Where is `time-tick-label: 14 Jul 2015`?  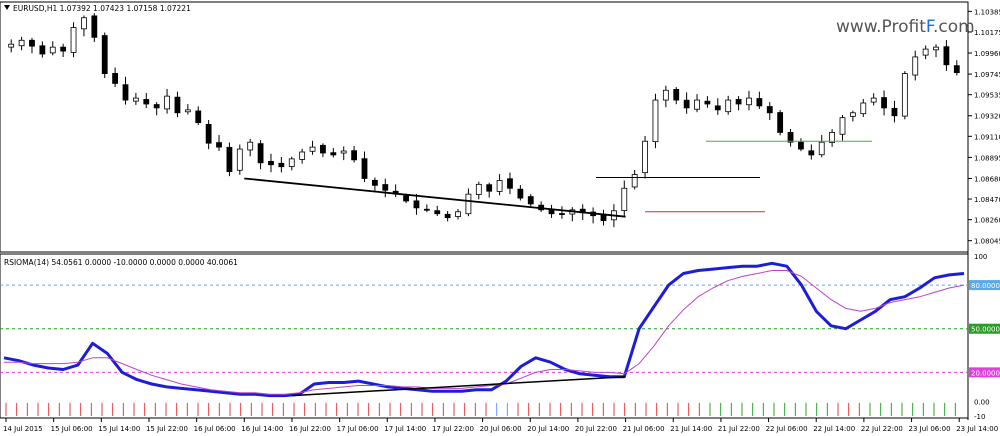 time-tick-label: 14 Jul 2015 is located at coordinates (23, 429).